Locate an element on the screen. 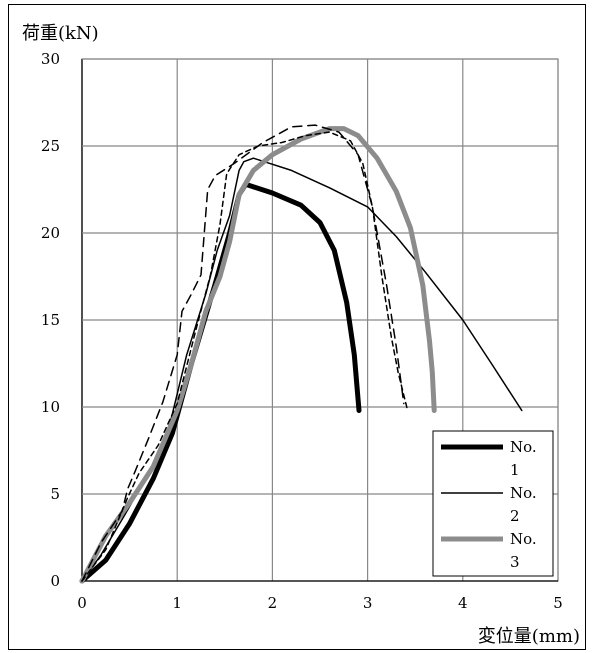 This screenshot has width=593, height=653. y-tick-label: 0 is located at coordinates (55, 581).